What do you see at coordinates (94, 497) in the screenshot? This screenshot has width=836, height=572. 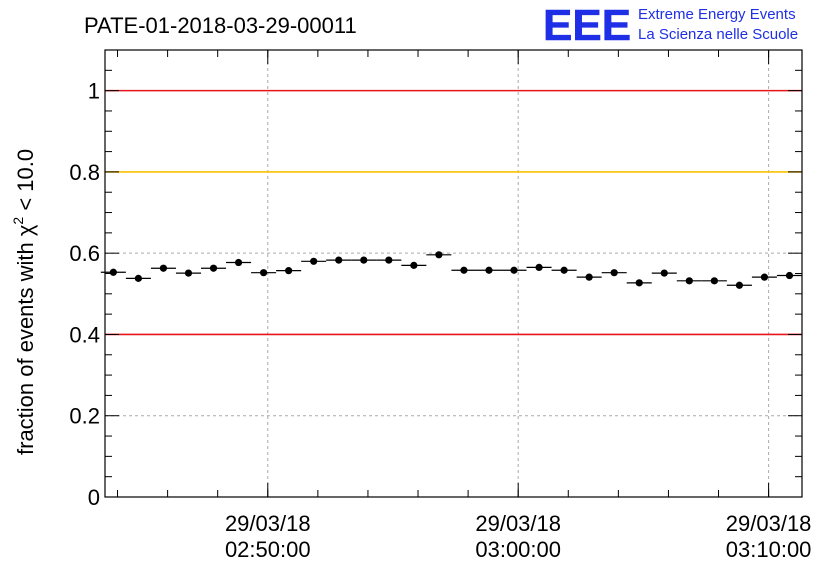 I see `y-tick-label: 0` at bounding box center [94, 497].